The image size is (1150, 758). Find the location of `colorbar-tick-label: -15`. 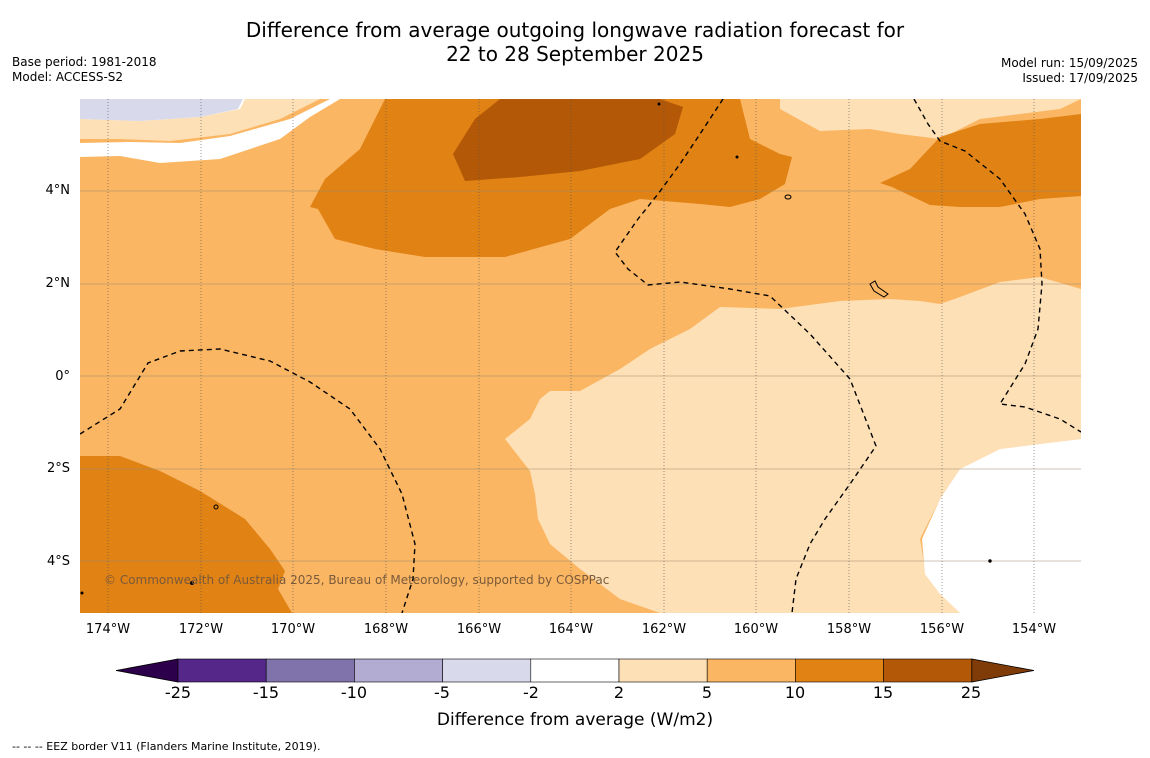

colorbar-tick-label: -15 is located at coordinates (266, 692).